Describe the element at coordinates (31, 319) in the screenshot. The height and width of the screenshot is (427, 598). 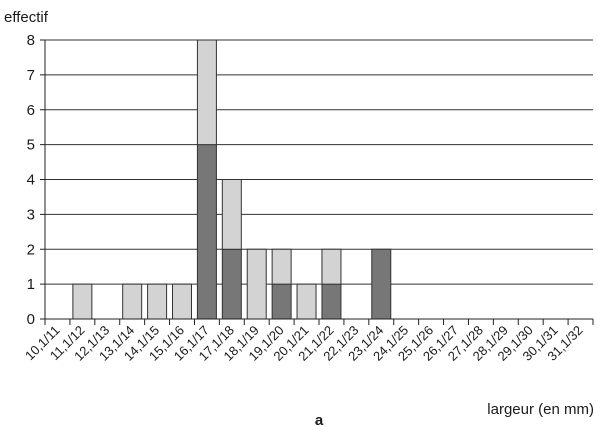
I see `y-tick-label: 0` at that location.